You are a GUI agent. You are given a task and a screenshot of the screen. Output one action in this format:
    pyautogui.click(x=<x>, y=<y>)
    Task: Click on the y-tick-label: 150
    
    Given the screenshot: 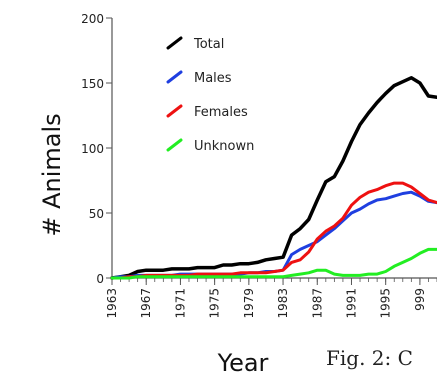 What is the action you would take?
    pyautogui.click(x=92, y=84)
    